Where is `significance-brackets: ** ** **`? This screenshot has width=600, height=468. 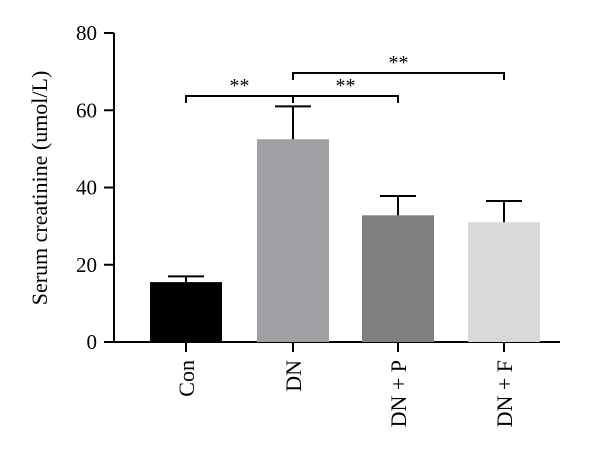 significance-brackets: ** ** ** is located at coordinates (345, 77).